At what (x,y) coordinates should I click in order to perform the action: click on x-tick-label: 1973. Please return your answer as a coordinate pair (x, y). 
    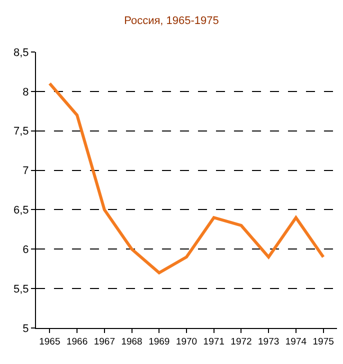
    Looking at the image, I should click on (269, 342).